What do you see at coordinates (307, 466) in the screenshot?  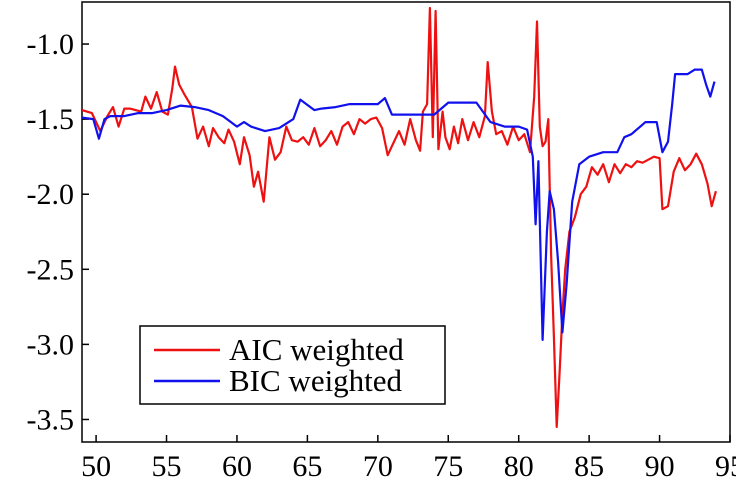 I see `x-tick-label: 65` at bounding box center [307, 466].